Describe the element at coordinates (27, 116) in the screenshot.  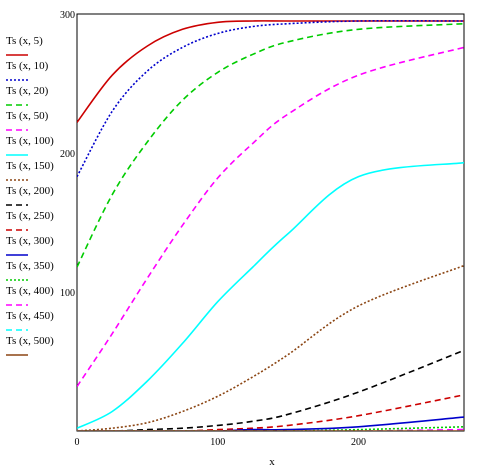
I see `legend-label-4: Ts (x, 50)` at that location.